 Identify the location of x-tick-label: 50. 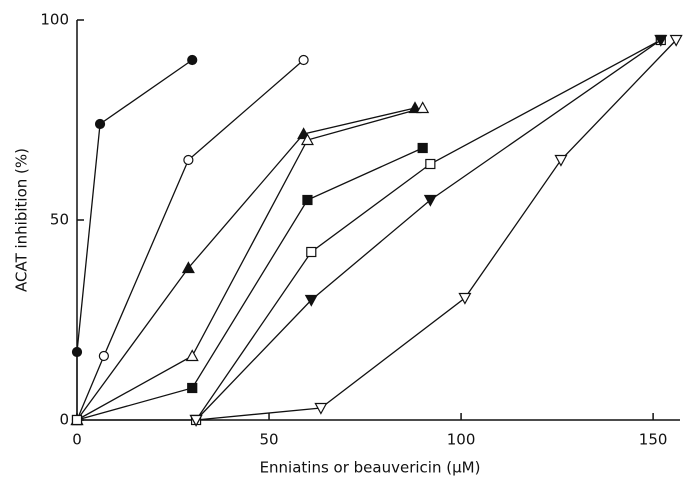
(268, 440).